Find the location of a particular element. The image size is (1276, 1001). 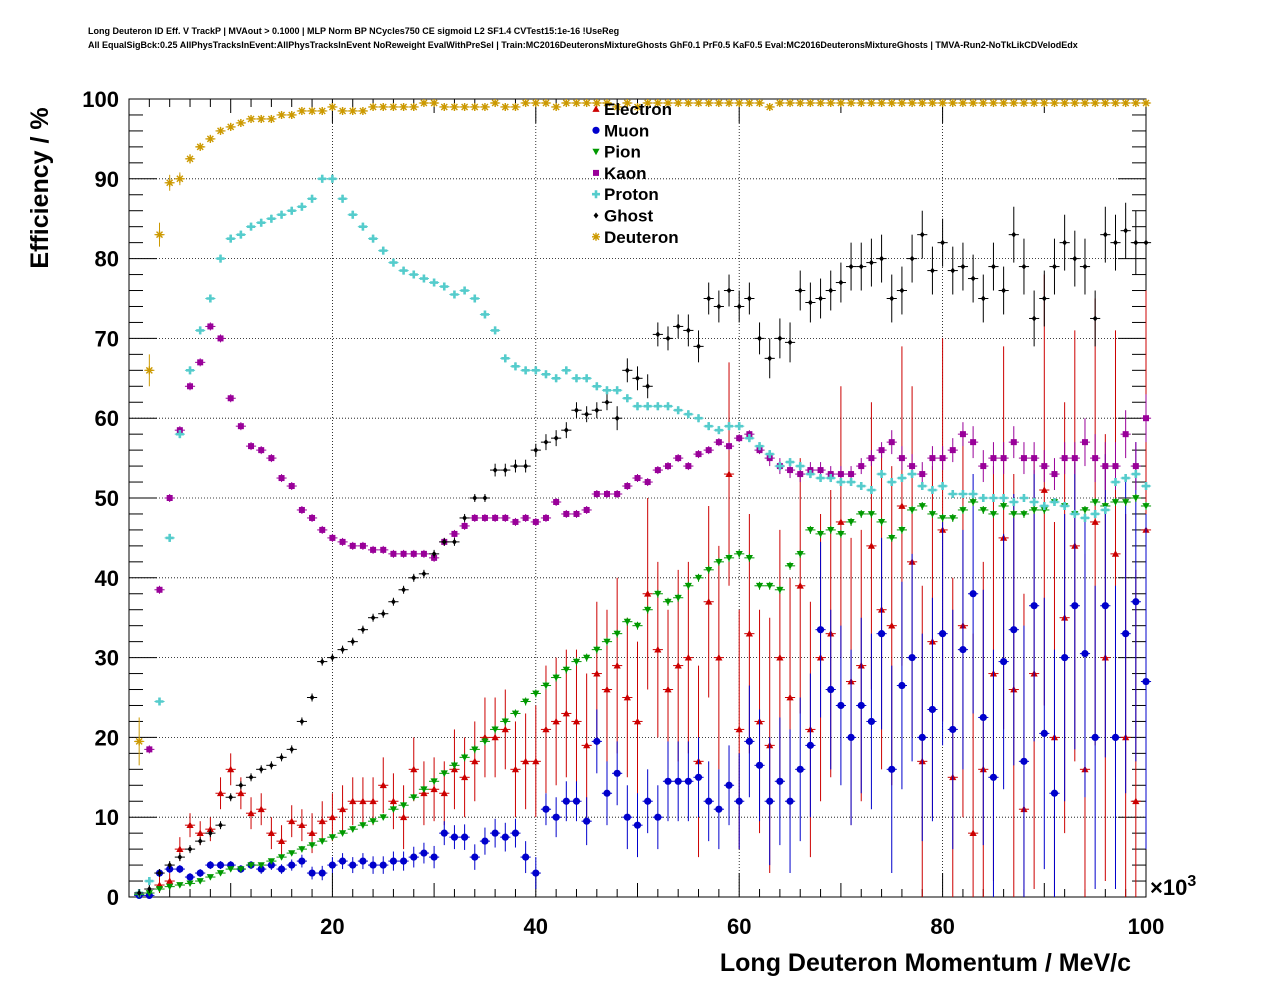

data-point-electron is located at coordinates (505, 729).